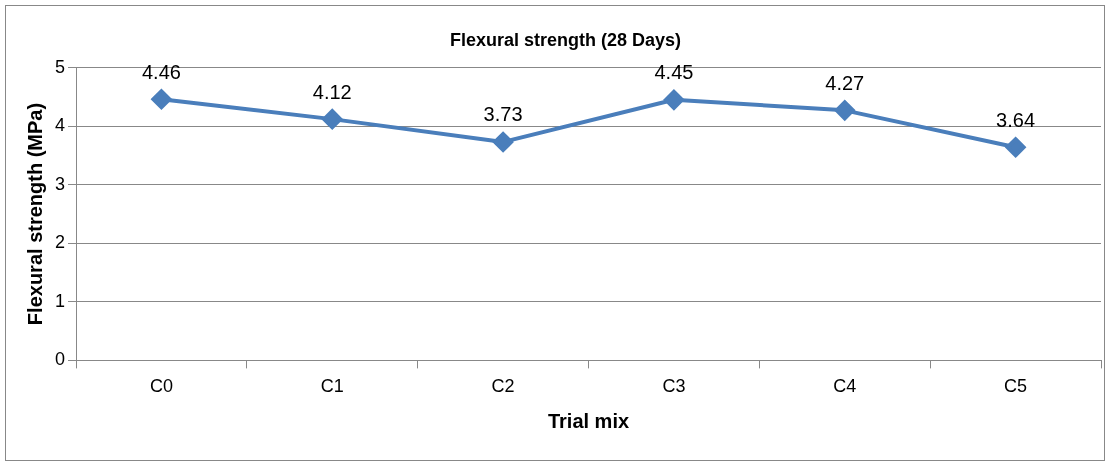  What do you see at coordinates (161, 71) in the screenshot?
I see `data-label: 4.46` at bounding box center [161, 71].